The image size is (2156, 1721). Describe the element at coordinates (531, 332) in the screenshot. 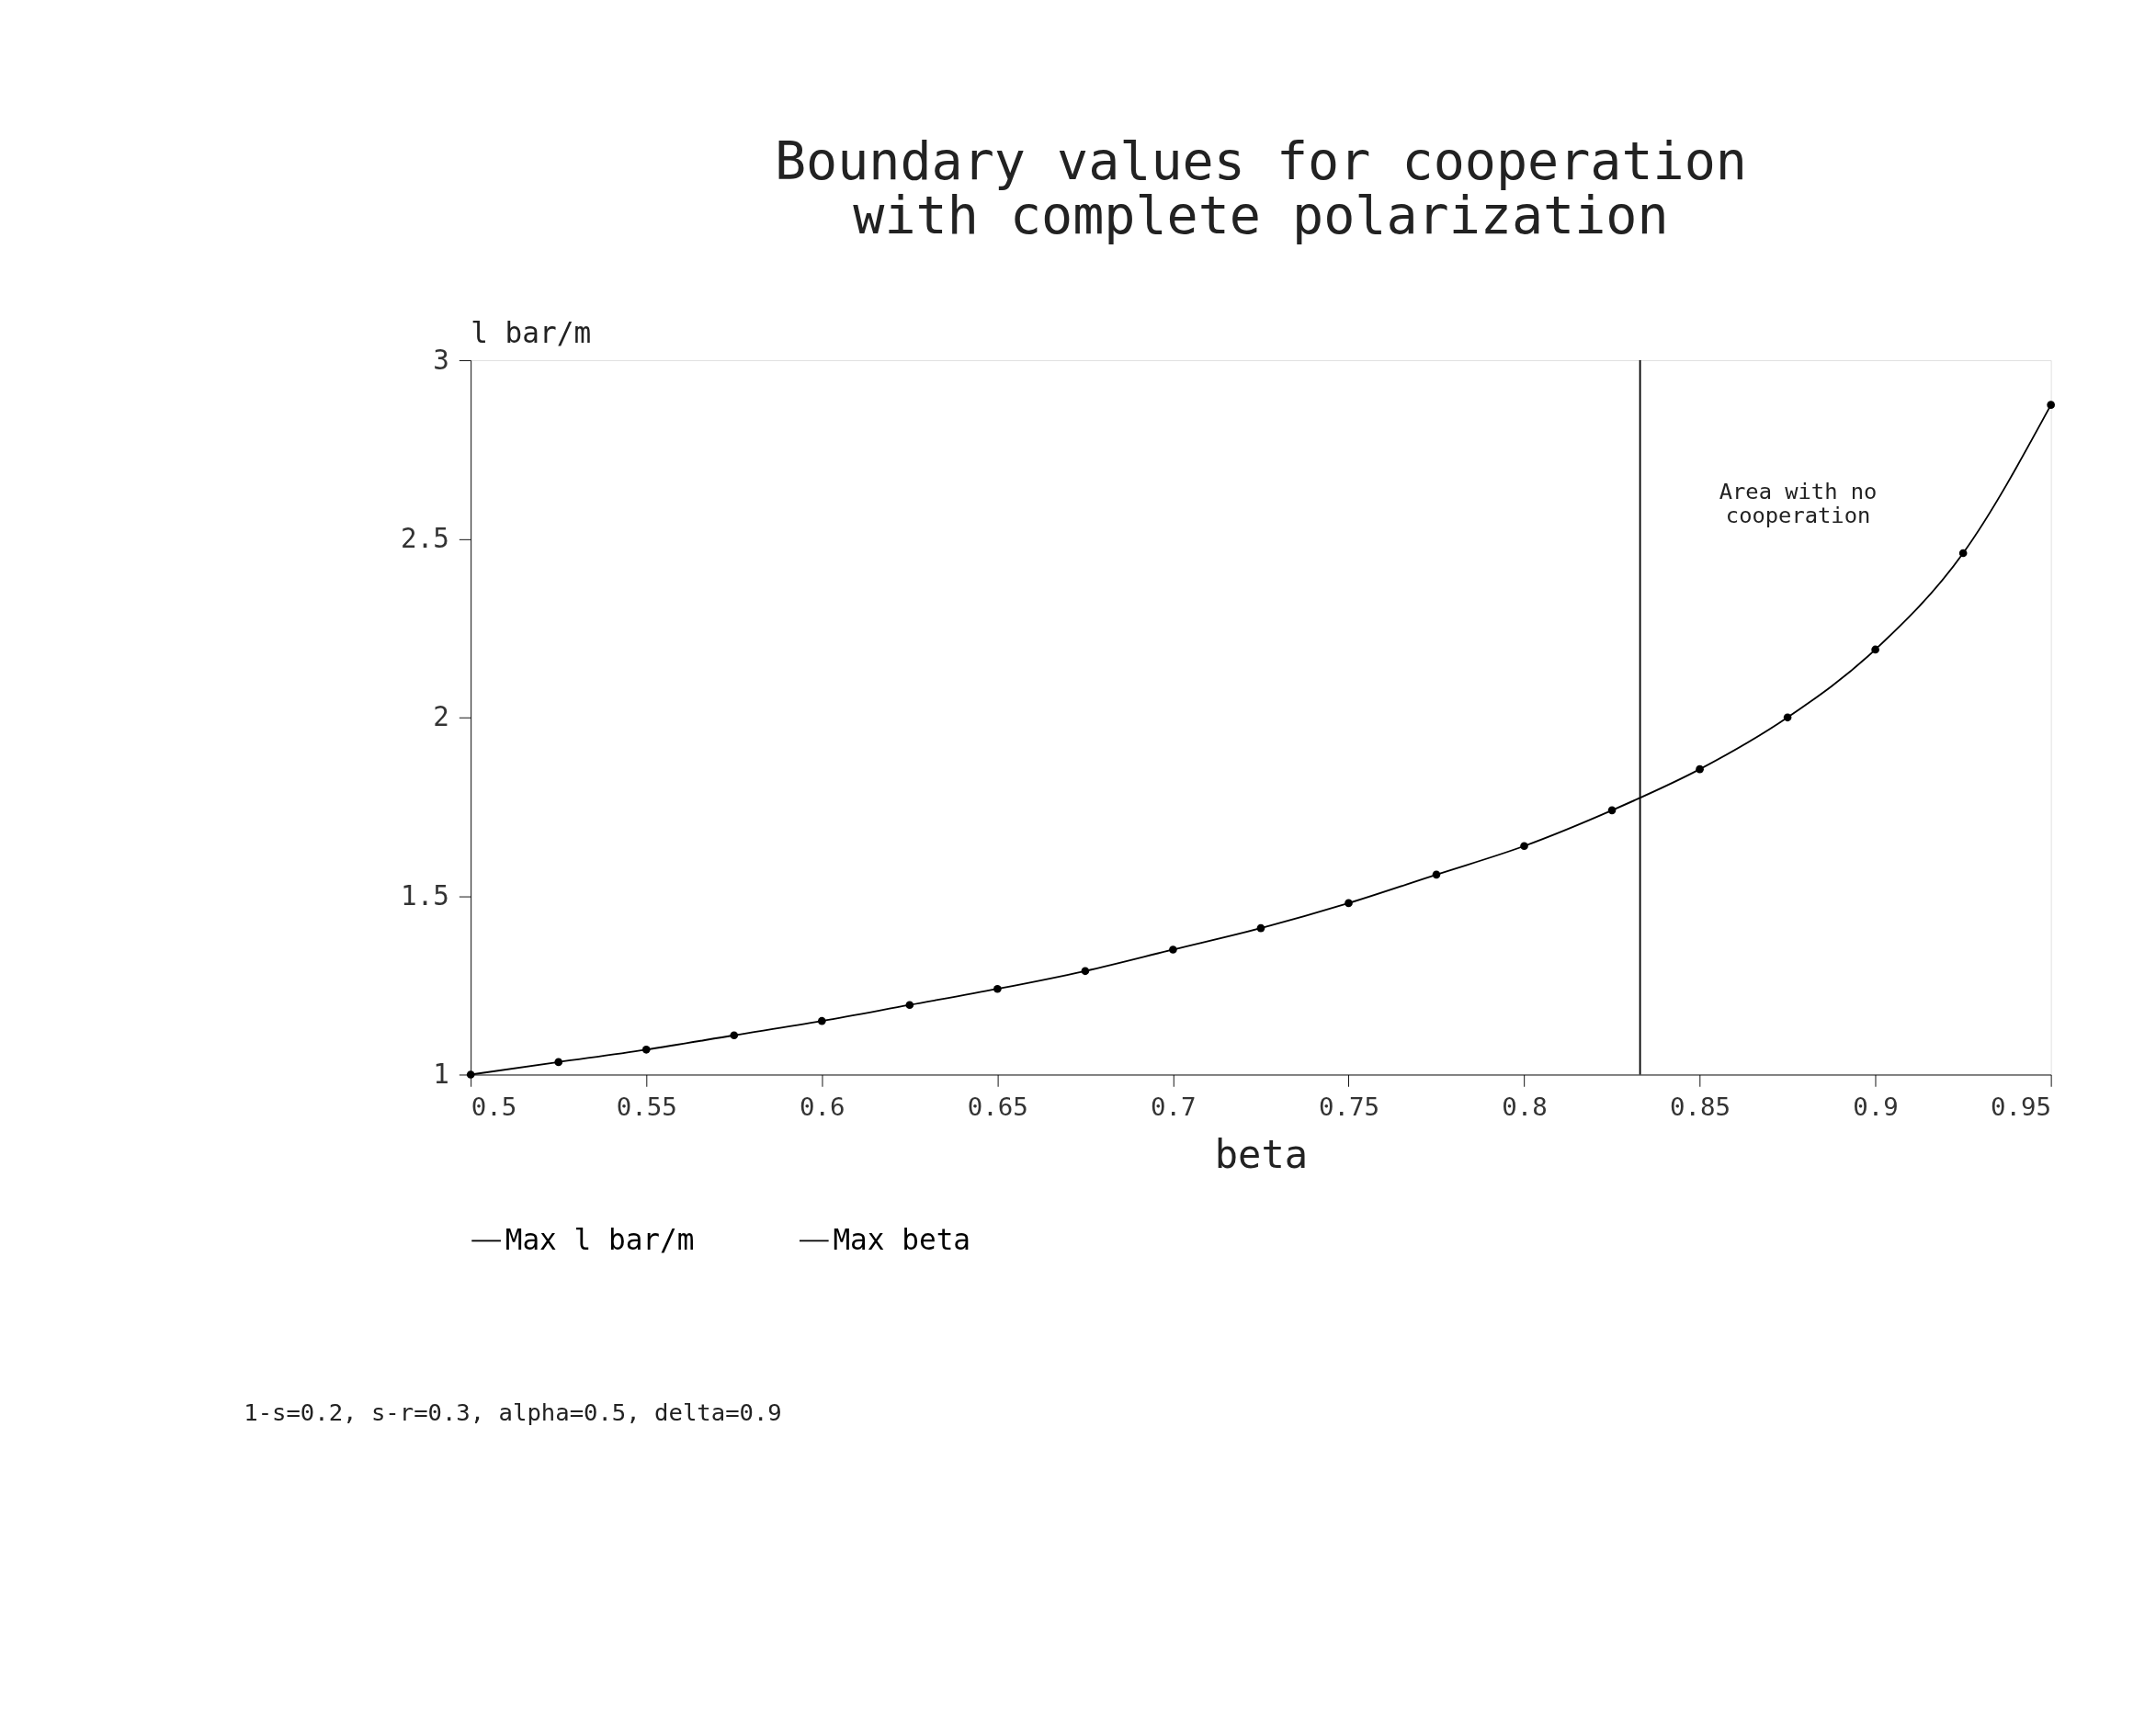

I see `y-axis-title: l bar/m` at that location.